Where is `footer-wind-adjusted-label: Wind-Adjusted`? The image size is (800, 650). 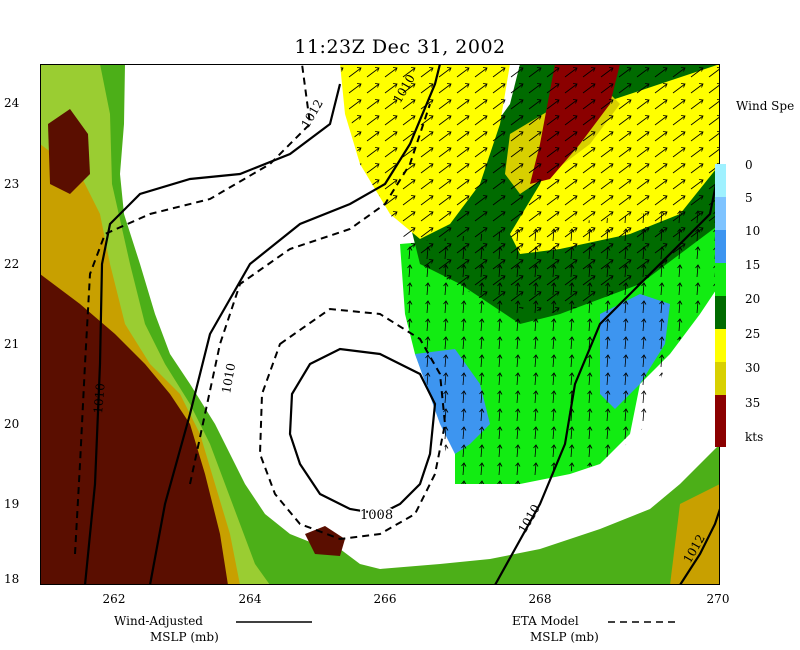
footer-wind-adjusted-label: Wind-Adjusted is located at coordinates (158, 621).